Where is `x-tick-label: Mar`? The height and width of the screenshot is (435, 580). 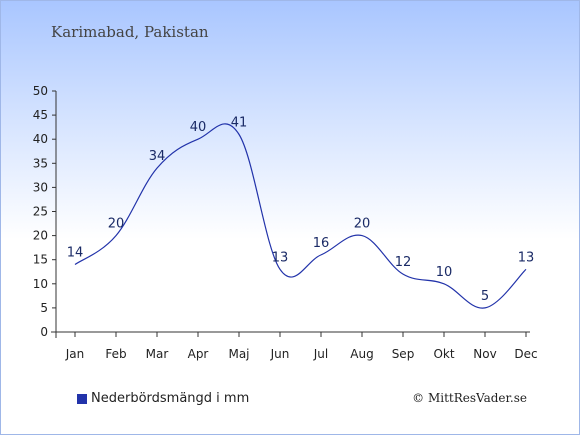 x-tick-label: Mar is located at coordinates (157, 354).